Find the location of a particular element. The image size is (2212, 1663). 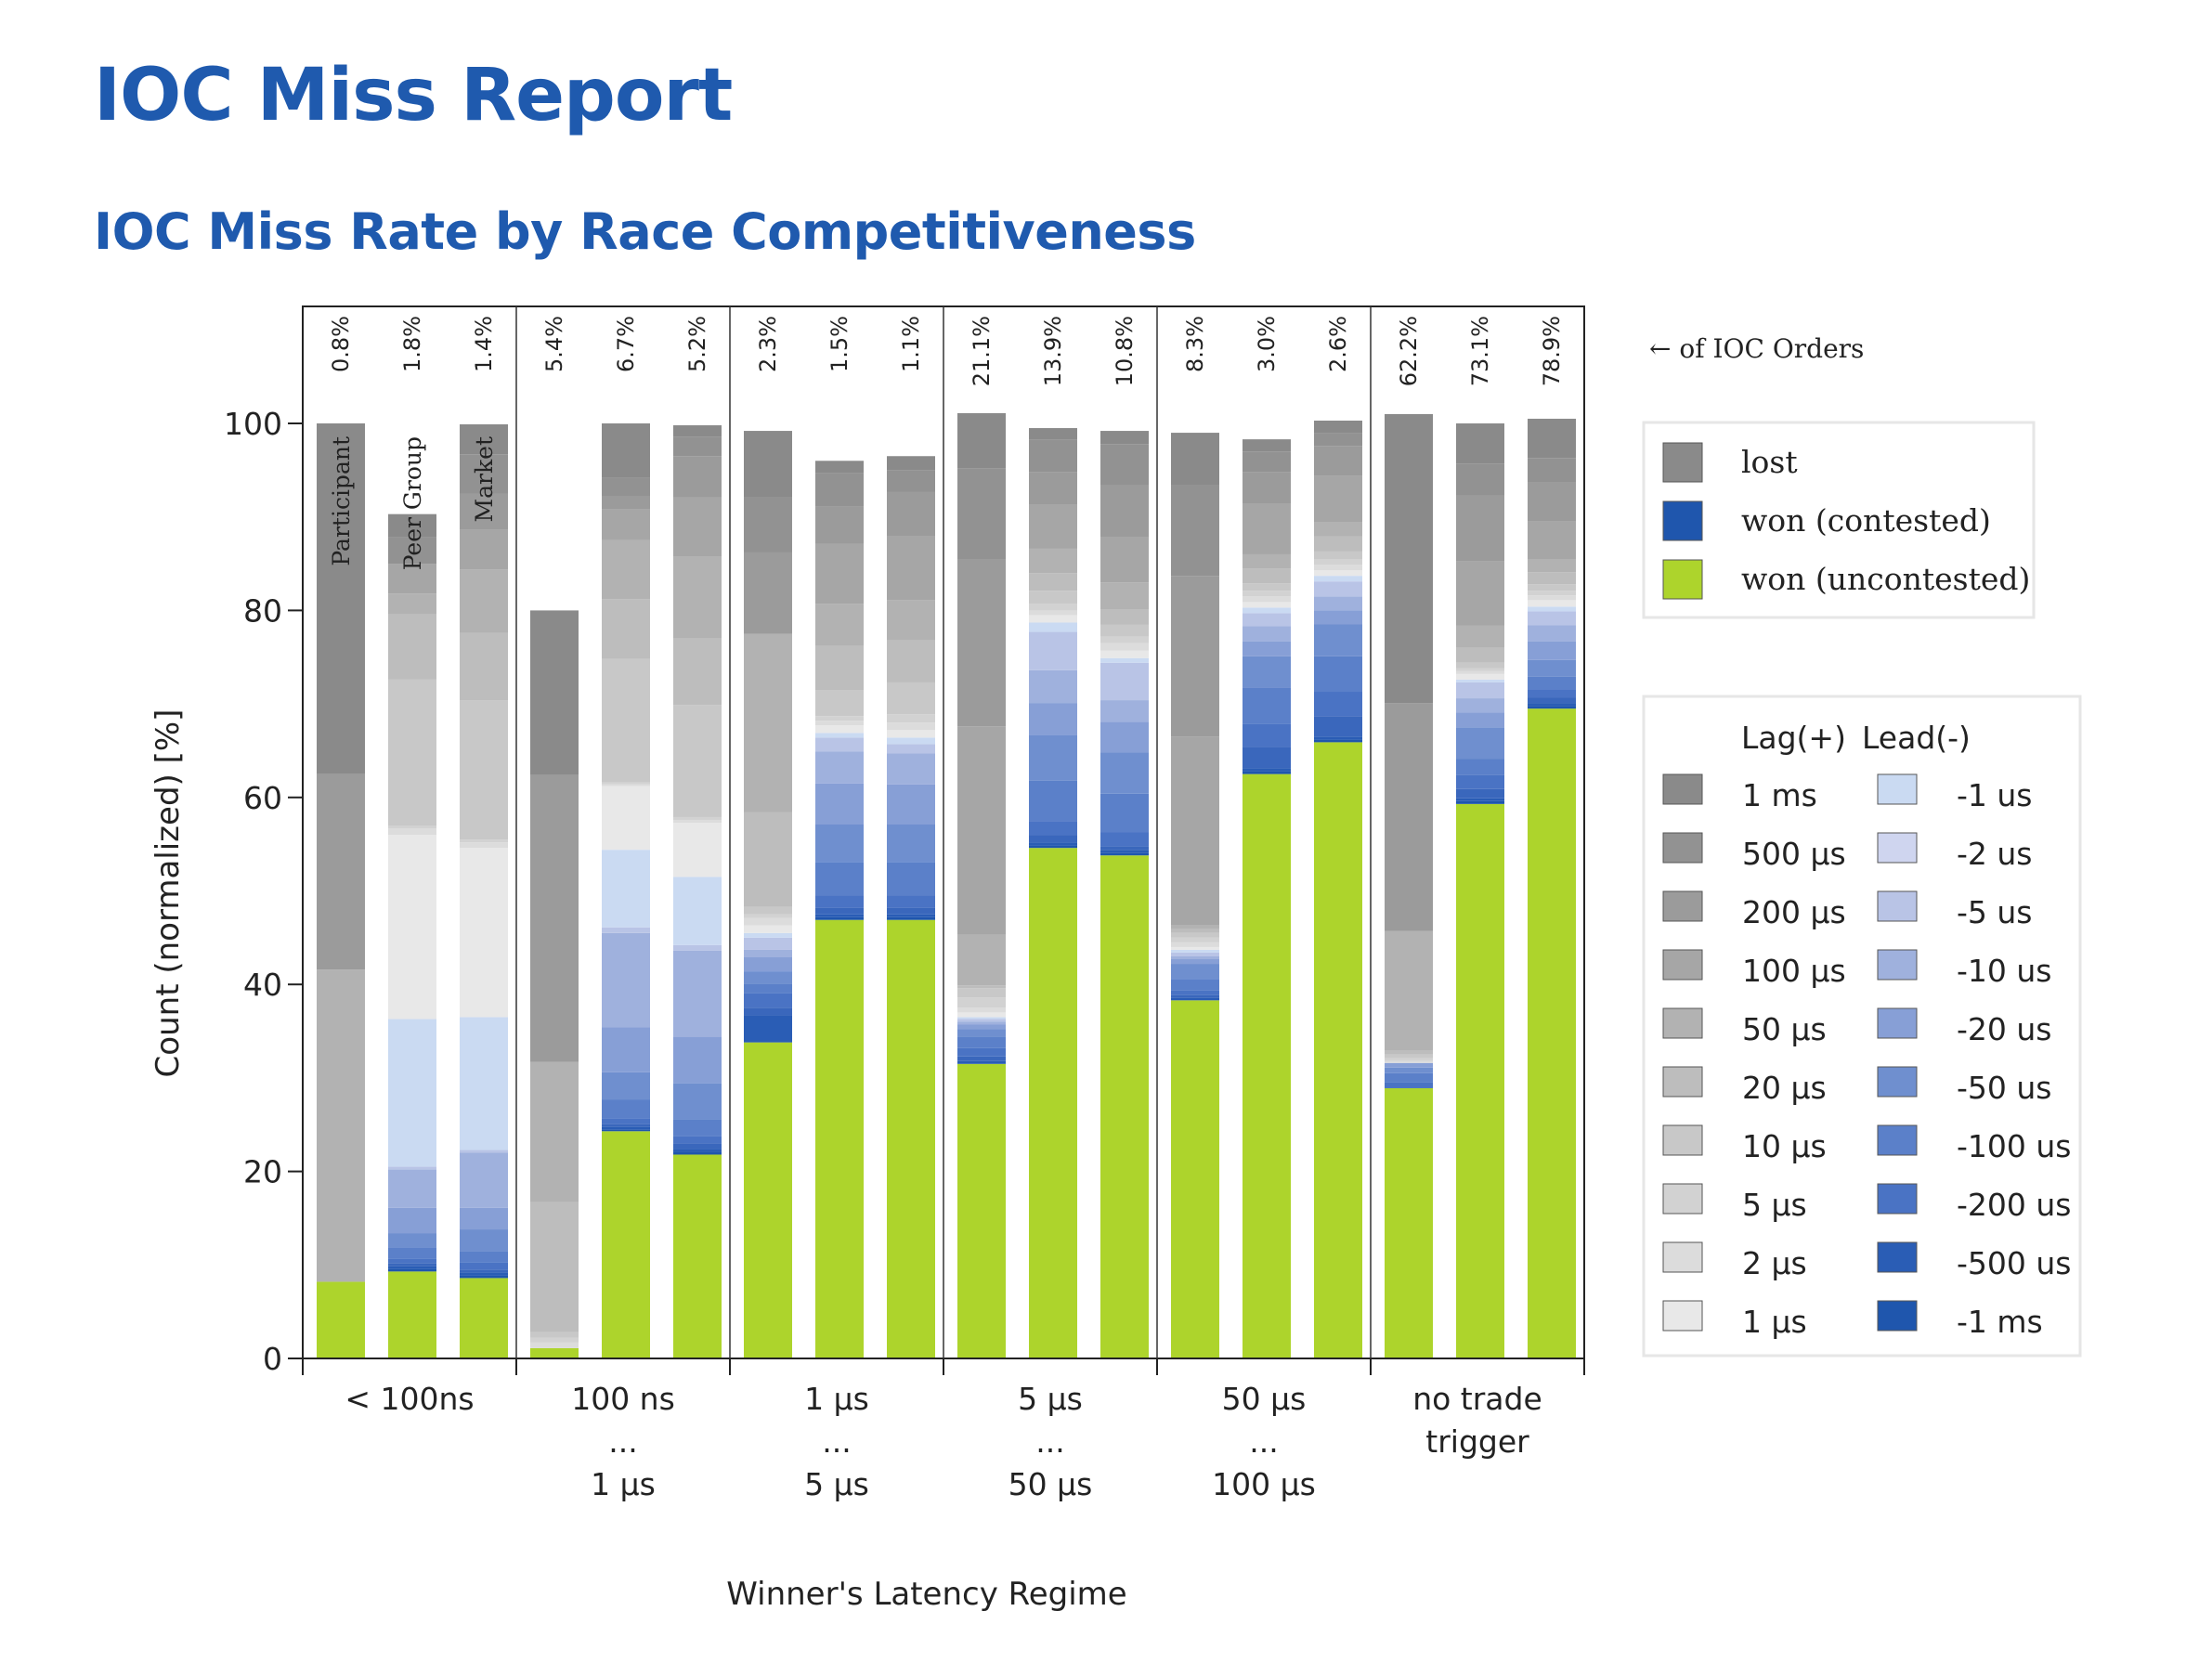

ioc-percent-label: 1.4% is located at coordinates (484, 344).